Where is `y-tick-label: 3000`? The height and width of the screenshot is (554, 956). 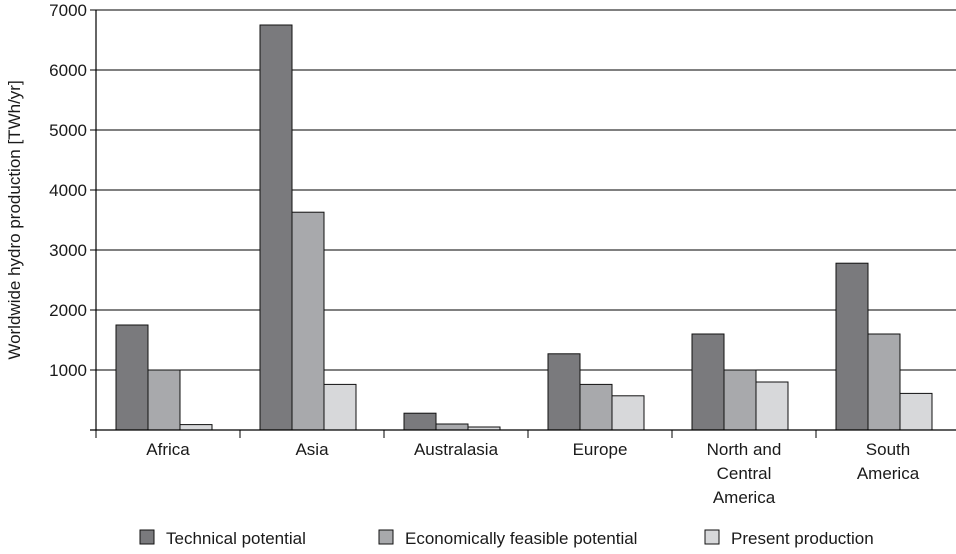 y-tick-label: 3000 is located at coordinates (68, 250).